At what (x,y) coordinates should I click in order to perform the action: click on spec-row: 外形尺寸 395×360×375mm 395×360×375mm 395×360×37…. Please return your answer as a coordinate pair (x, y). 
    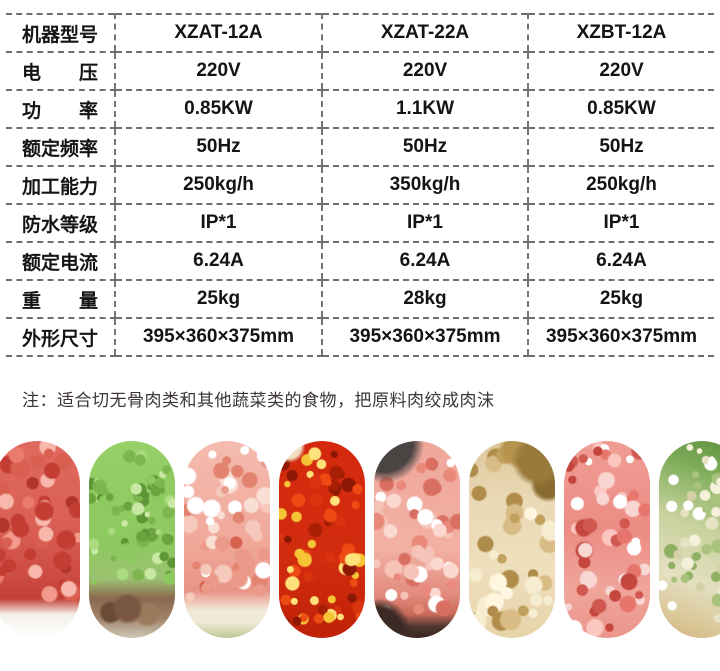
    Looking at the image, I should click on (360, 337).